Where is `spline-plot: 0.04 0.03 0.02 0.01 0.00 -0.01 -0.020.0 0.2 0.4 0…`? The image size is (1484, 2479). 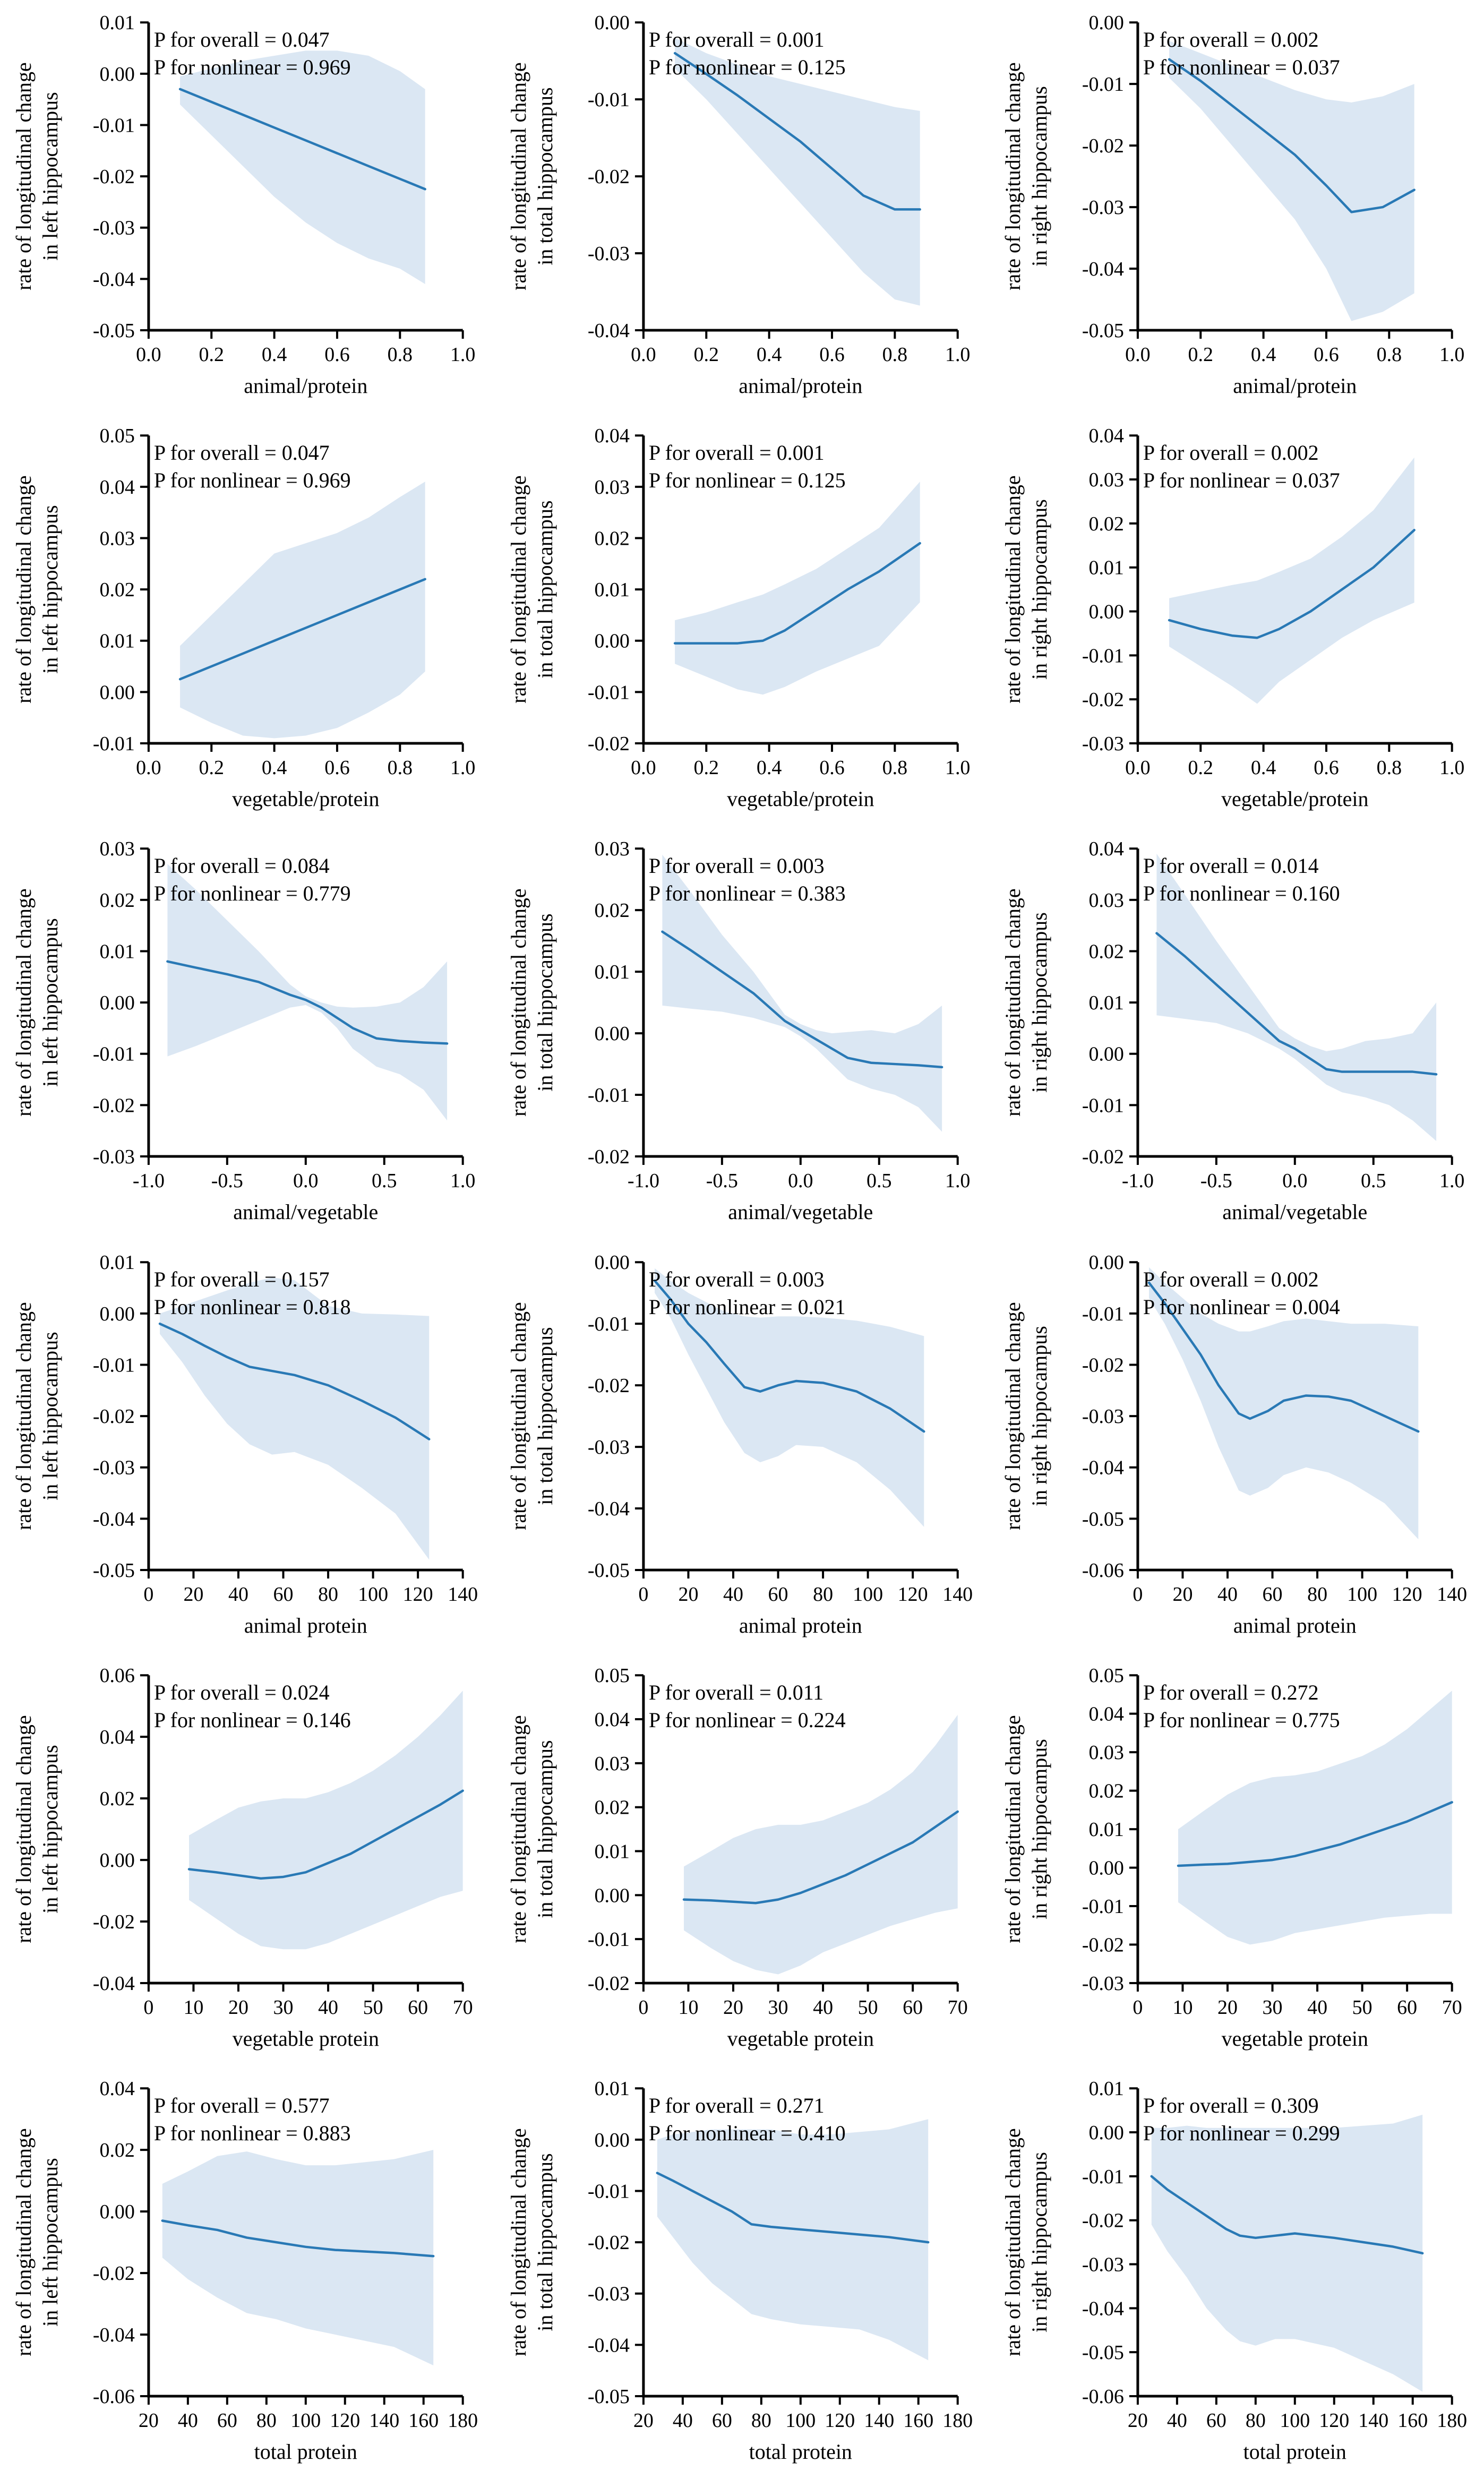 spline-plot: 0.04 0.03 0.02 0.01 0.00 -0.01 -0.020.0 0.2 0.4 0… is located at coordinates (738, 618).